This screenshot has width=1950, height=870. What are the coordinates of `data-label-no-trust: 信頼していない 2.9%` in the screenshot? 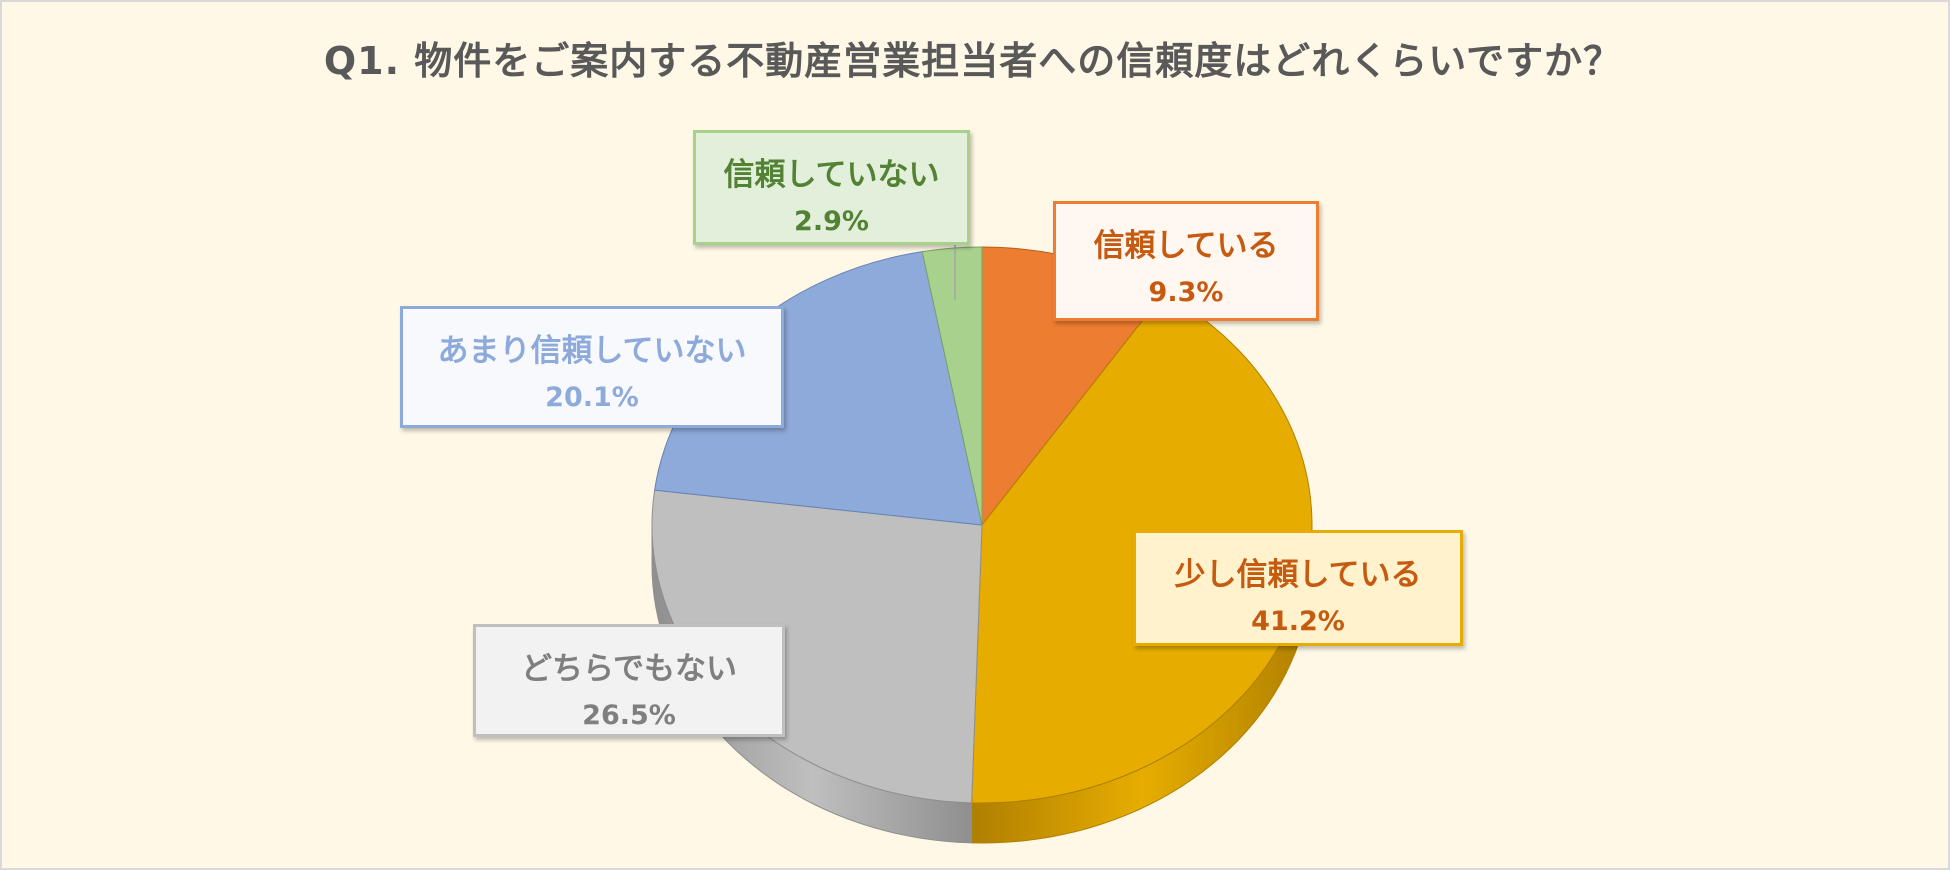 It's located at (831, 187).